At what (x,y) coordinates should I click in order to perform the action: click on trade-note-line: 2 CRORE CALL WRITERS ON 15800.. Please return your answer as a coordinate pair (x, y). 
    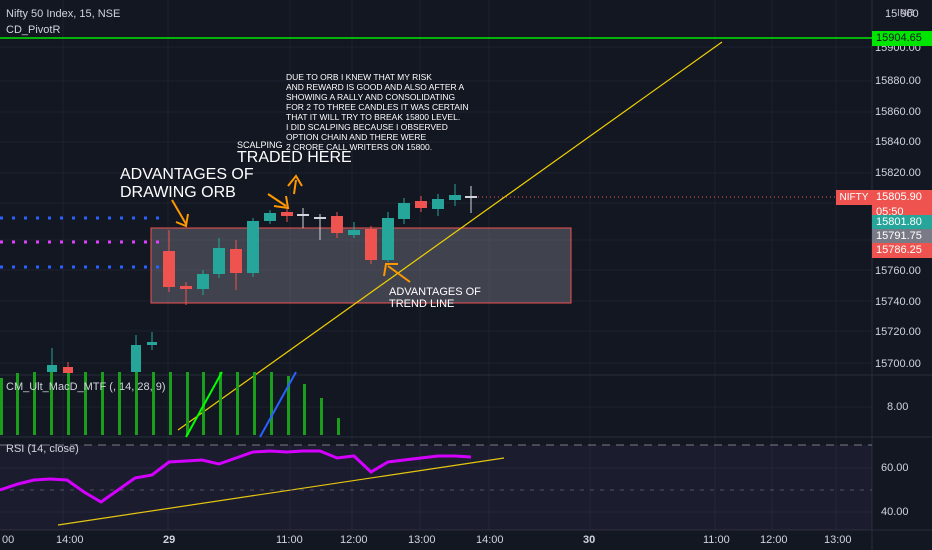
    Looking at the image, I should click on (359, 147).